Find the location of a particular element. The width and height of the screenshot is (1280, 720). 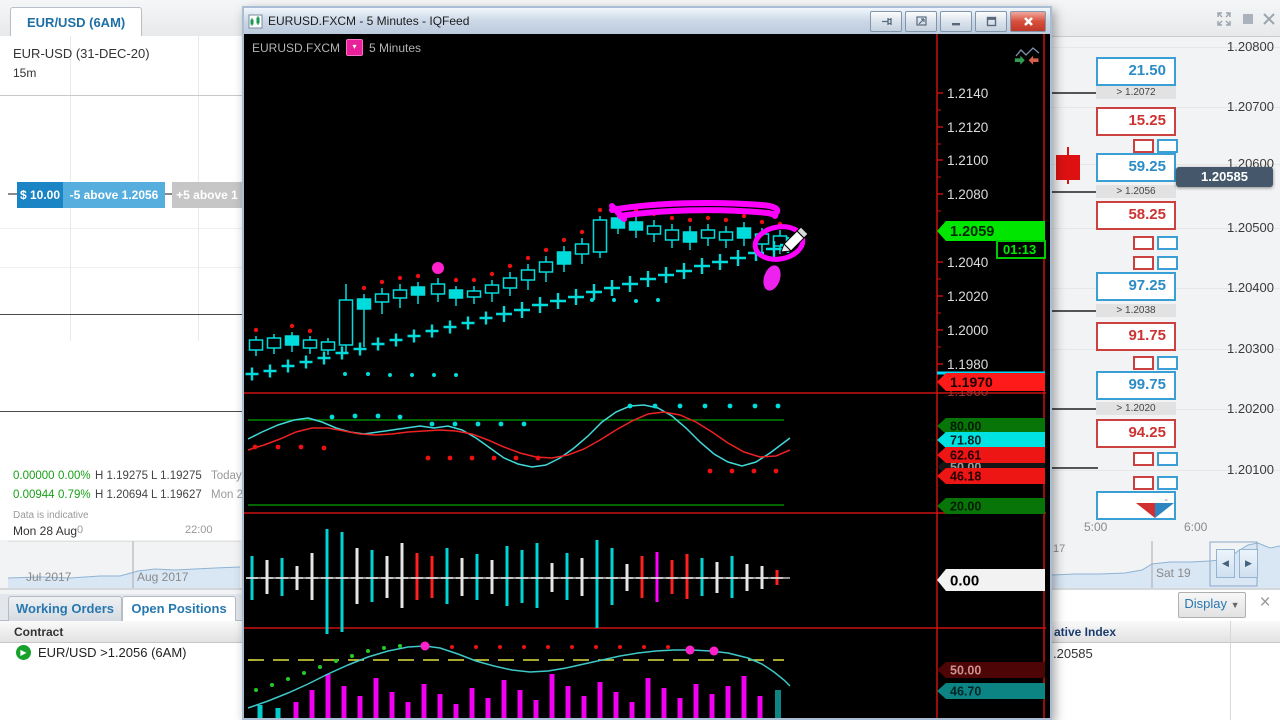

green-dot is located at coordinates (384, 648).